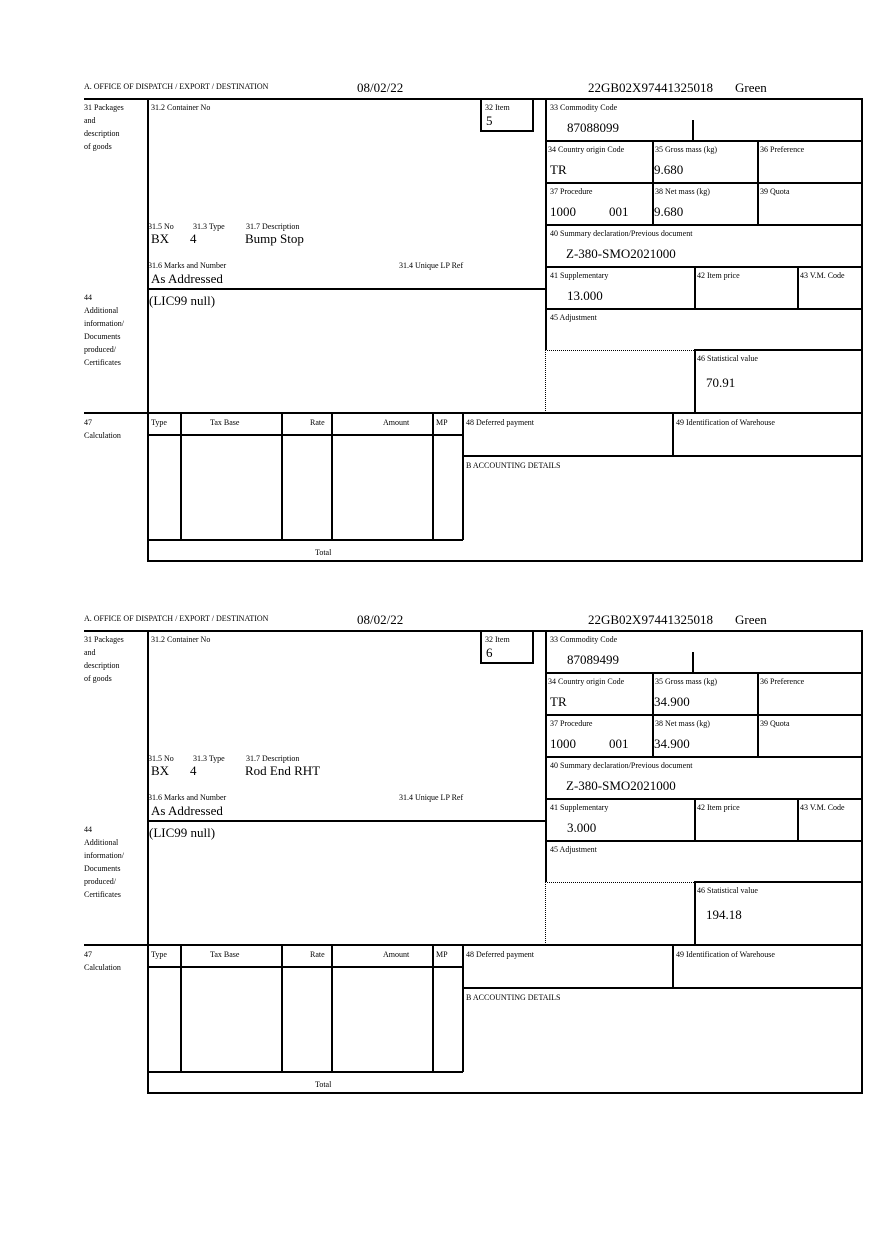 The width and height of the screenshot is (882, 1250). What do you see at coordinates (497, 639) in the screenshot?
I see `item-label: 32 Item` at bounding box center [497, 639].